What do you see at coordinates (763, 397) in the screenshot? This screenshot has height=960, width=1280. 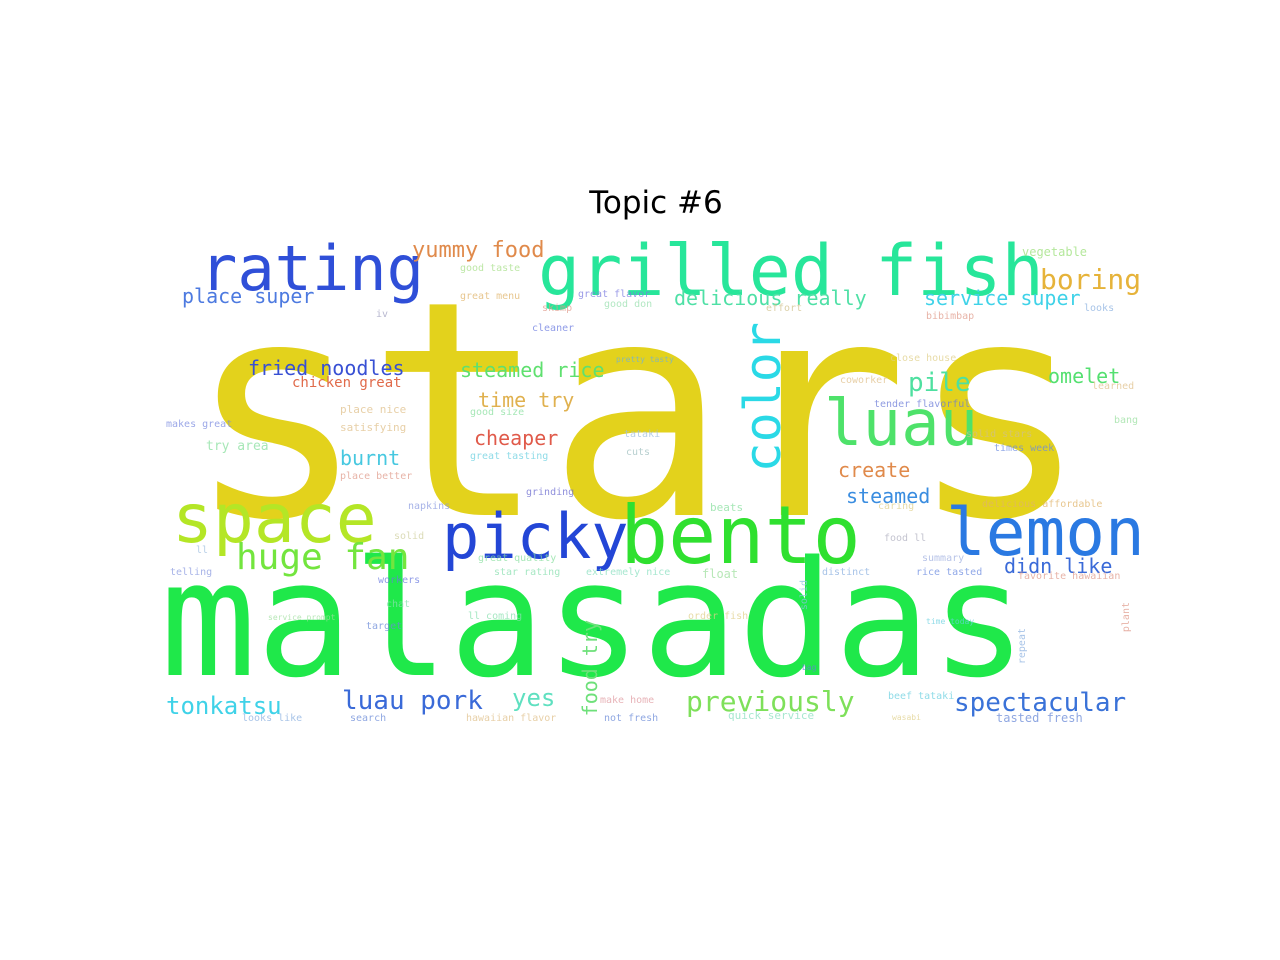 I see `word-color: color` at bounding box center [763, 397].